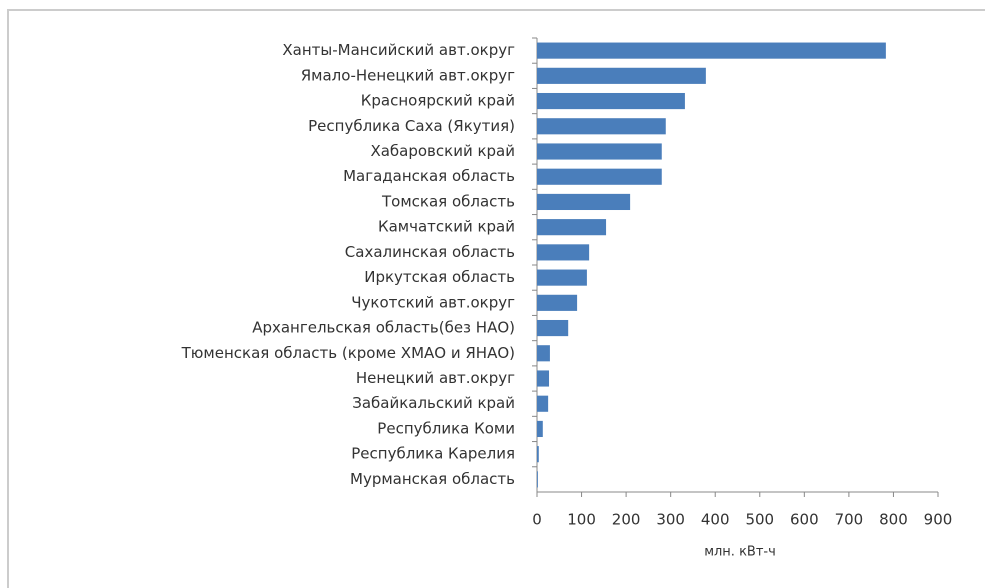  What do you see at coordinates (740, 552) in the screenshot?
I see `x-axis-title: млн. кВт-ч` at bounding box center [740, 552].